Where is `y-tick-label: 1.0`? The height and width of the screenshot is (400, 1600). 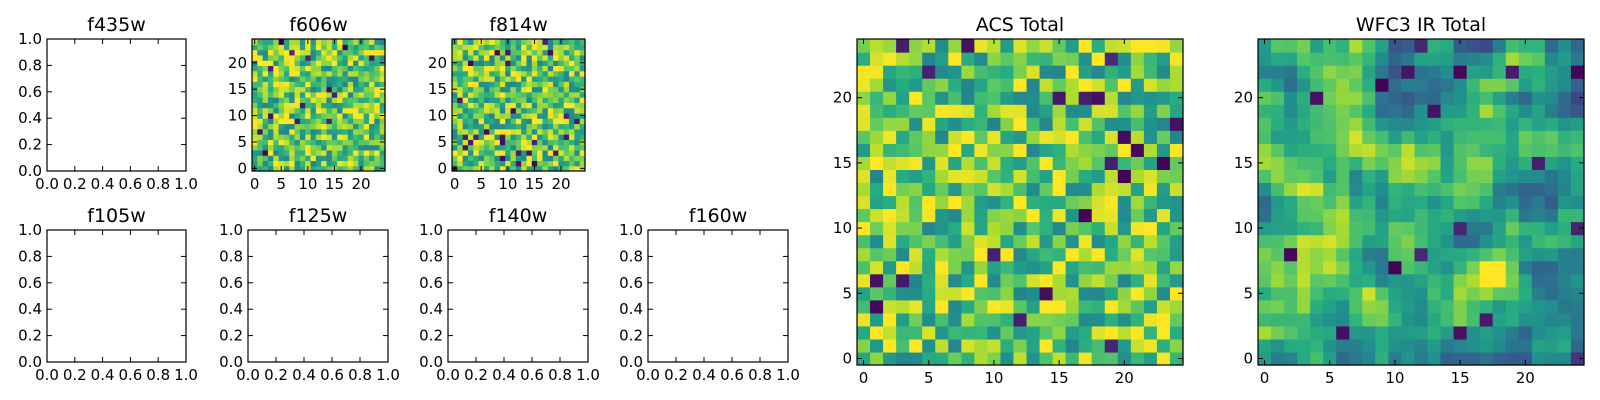 y-tick-label: 1.0 is located at coordinates (231, 230).